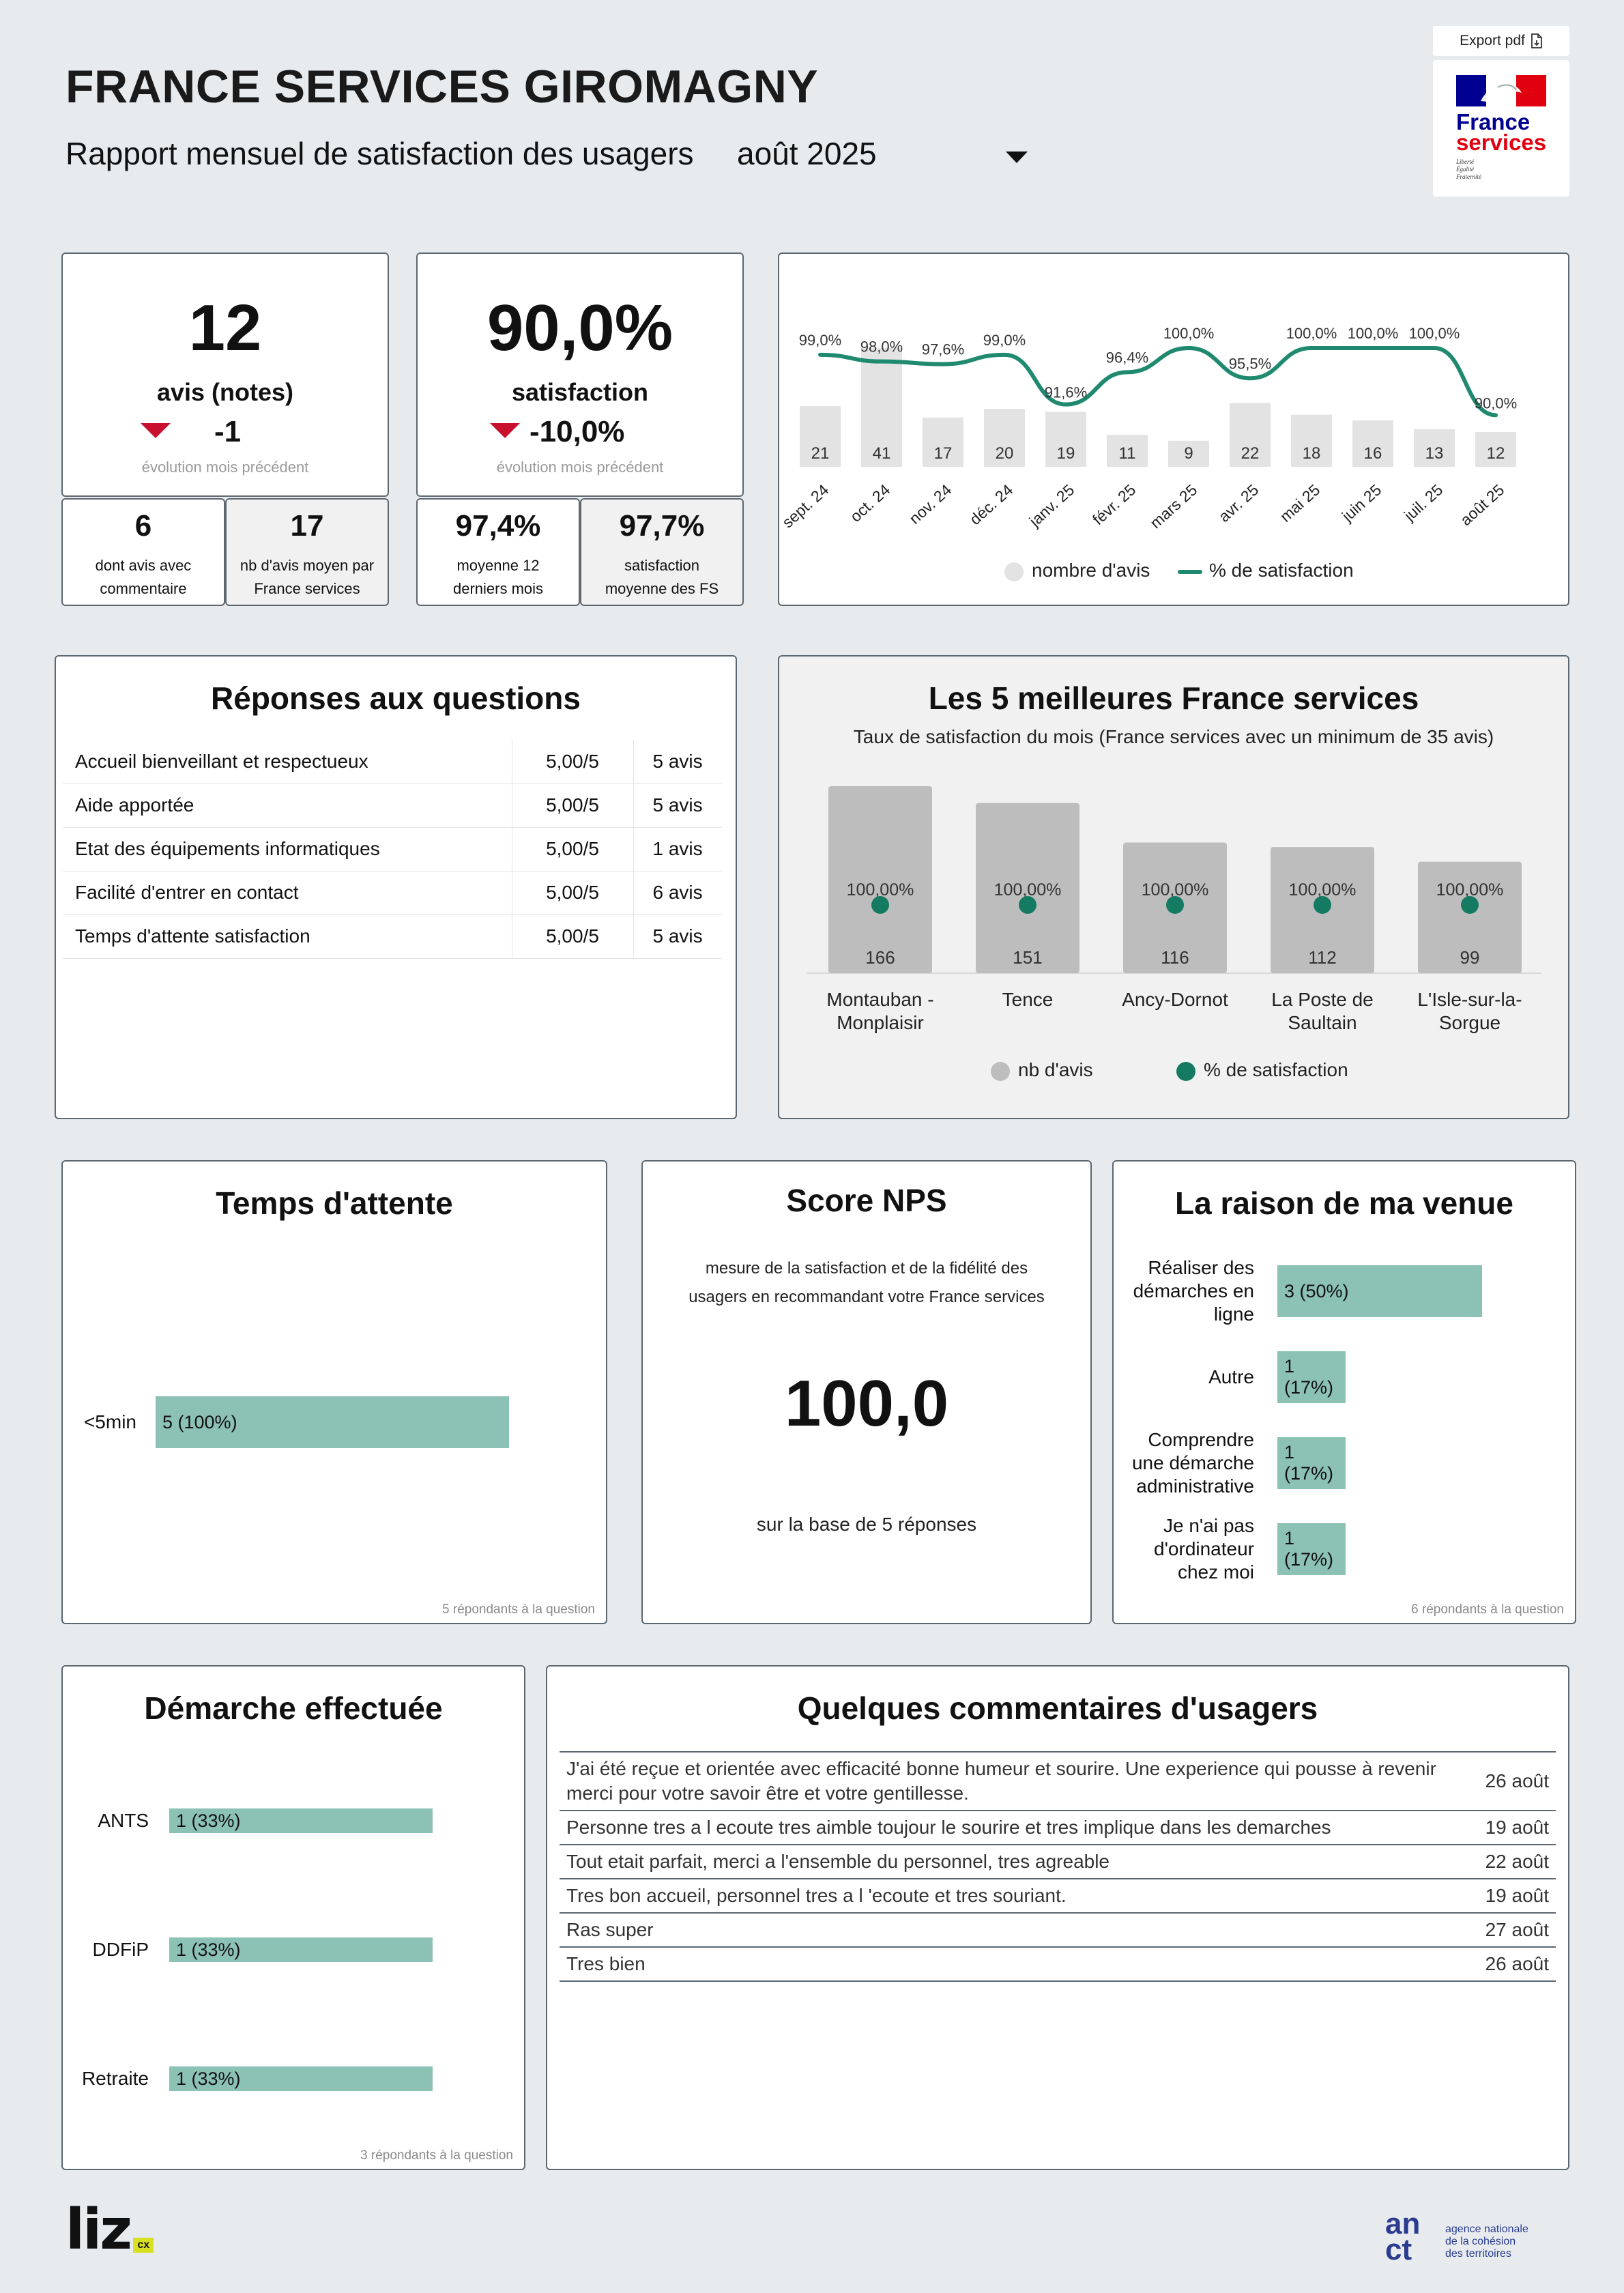 This screenshot has height=2293, width=1624. I want to click on legend-item-satisfaction: % de satisfaction, so click(1266, 570).